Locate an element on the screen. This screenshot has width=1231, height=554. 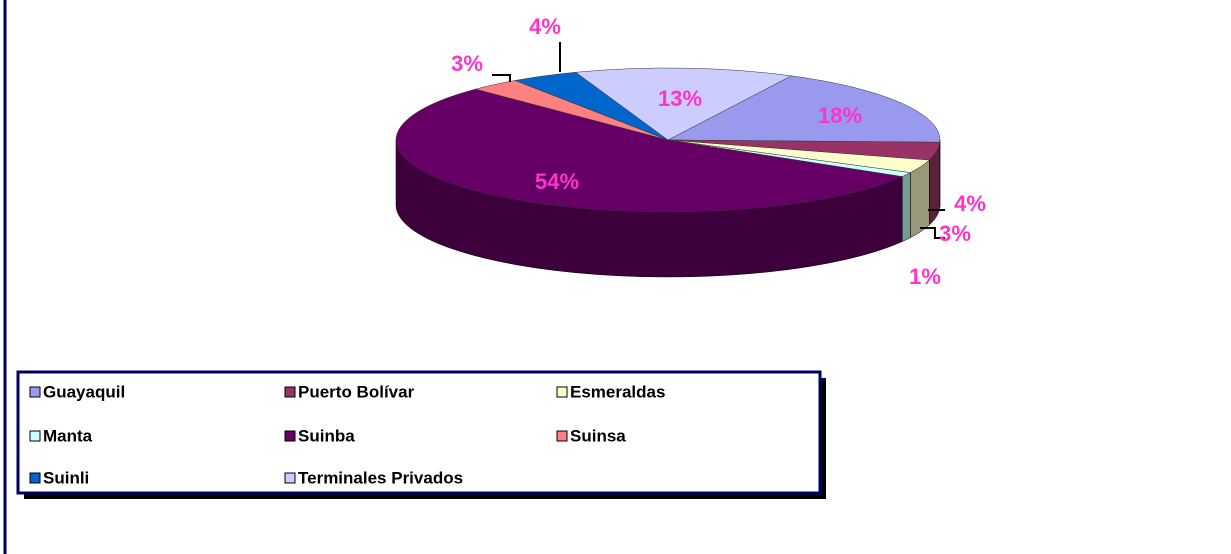
legend-label: Suinsa is located at coordinates (598, 435).